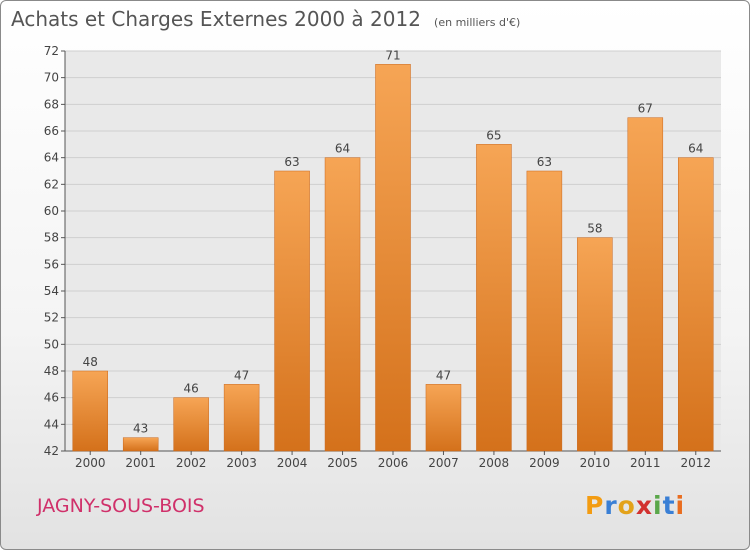  What do you see at coordinates (342, 149) in the screenshot?
I see `data-label-2005: 64` at bounding box center [342, 149].